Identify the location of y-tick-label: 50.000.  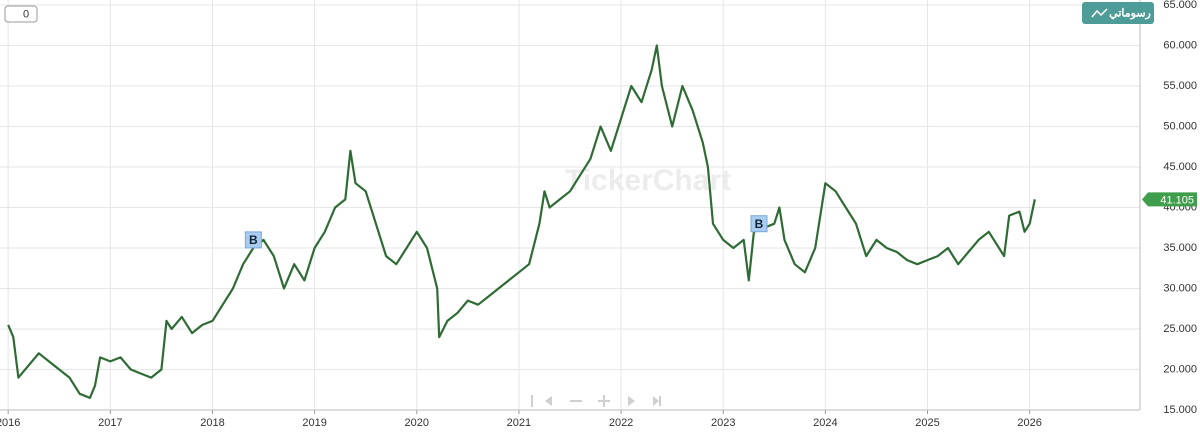
(1180, 126).